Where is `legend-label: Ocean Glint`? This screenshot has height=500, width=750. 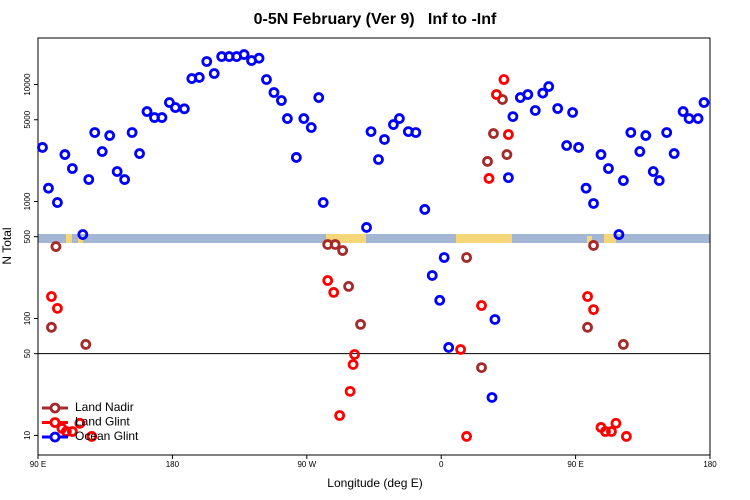 legend-label: Ocean Glint is located at coordinates (107, 436).